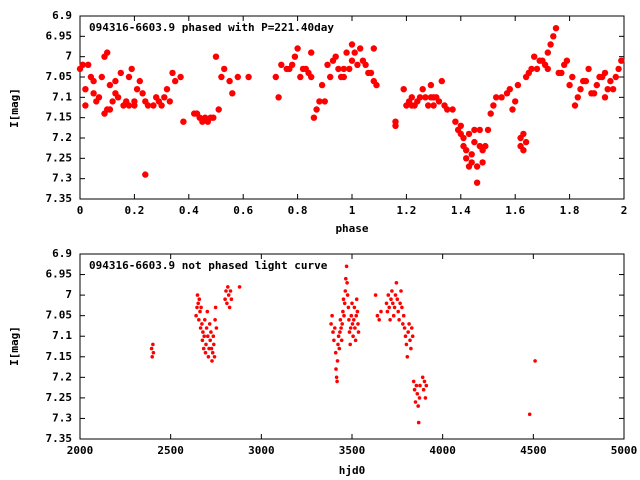 The width and height of the screenshot is (640, 480). Describe the element at coordinates (261, 450) in the screenshot. I see `x-tick-label: 3000` at that location.